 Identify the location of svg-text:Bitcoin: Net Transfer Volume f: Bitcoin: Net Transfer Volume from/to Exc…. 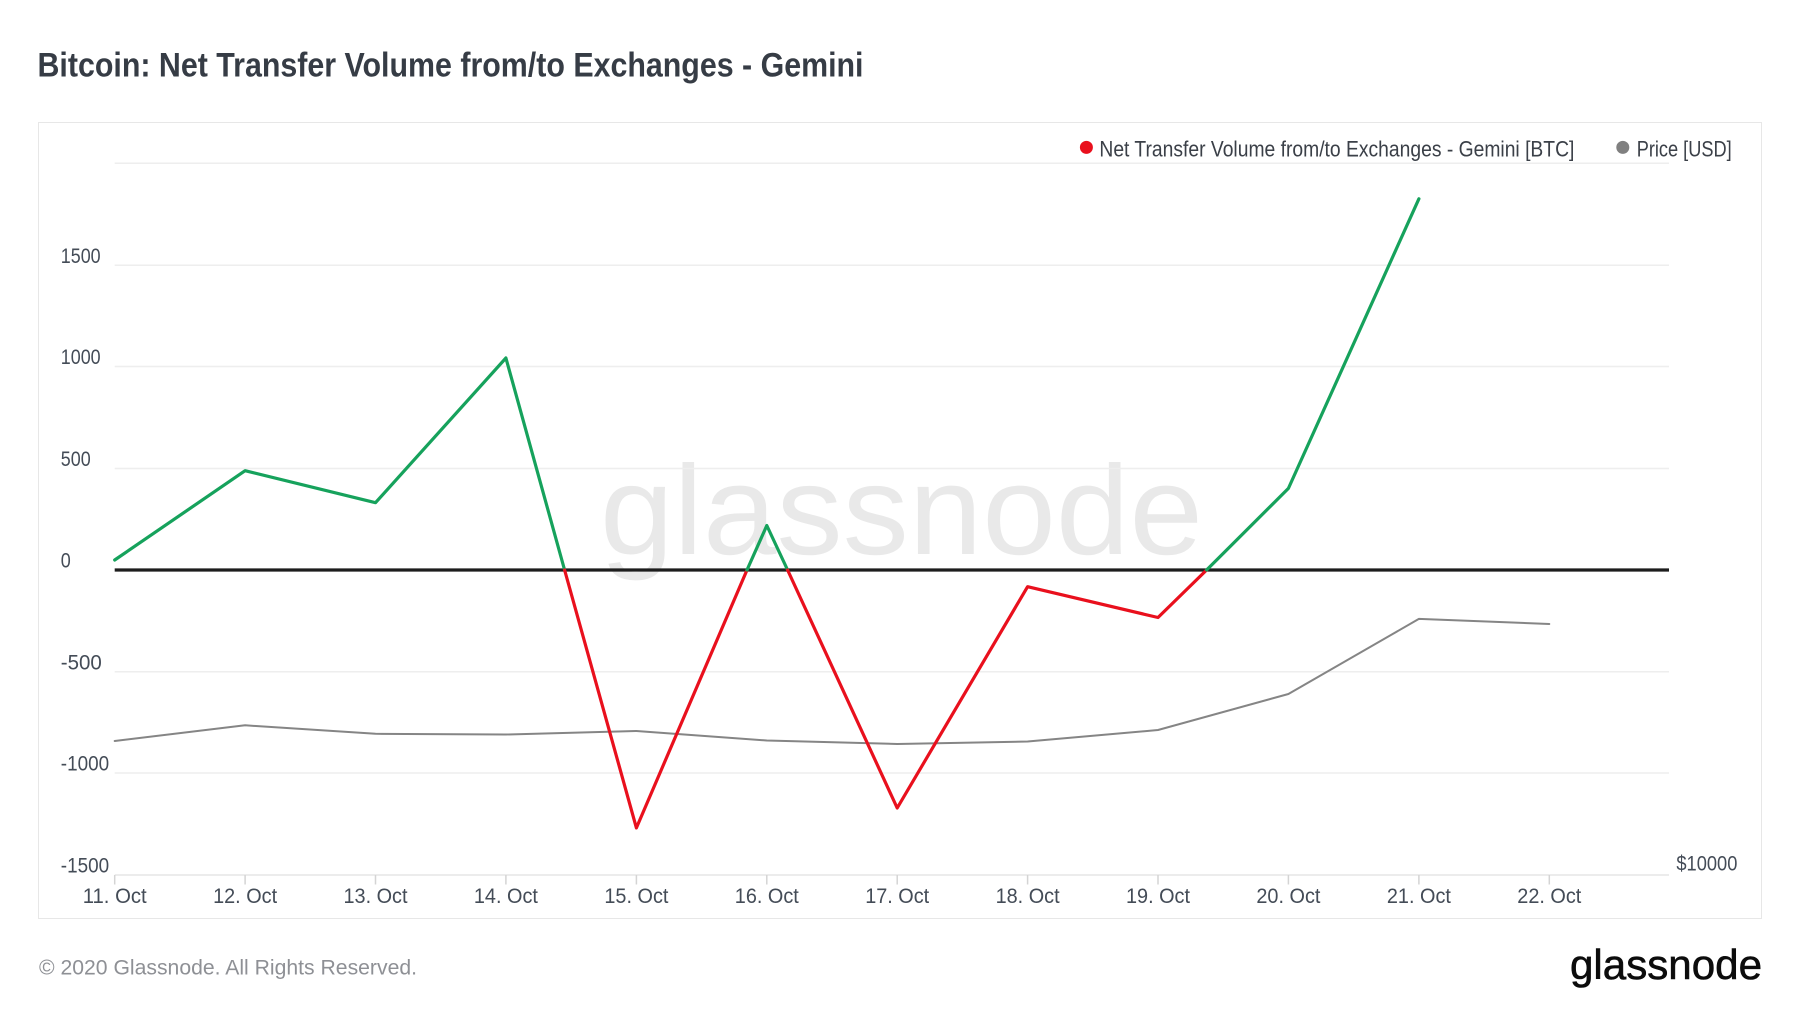
(451, 65).